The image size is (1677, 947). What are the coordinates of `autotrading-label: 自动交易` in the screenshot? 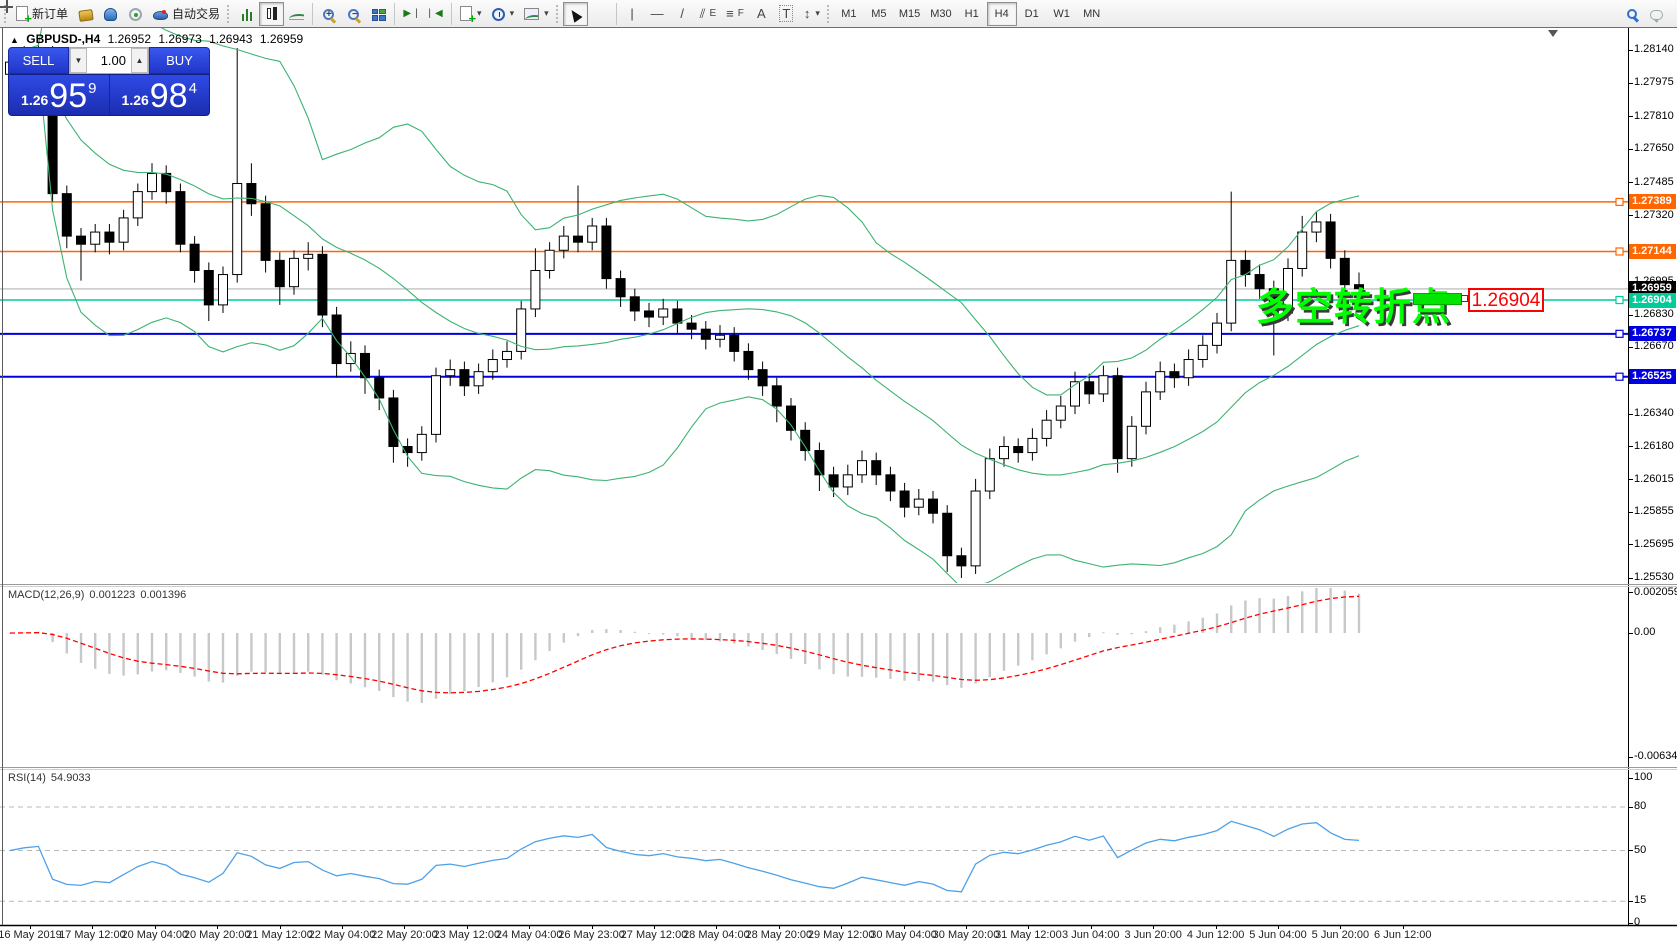 It's located at (196, 14).